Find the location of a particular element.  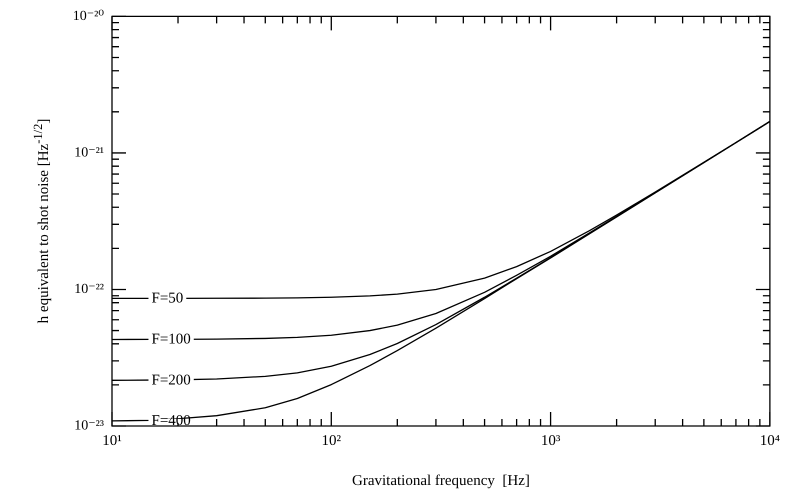

x-axis-title: Gravitational frequency [Hz] is located at coordinates (441, 480).